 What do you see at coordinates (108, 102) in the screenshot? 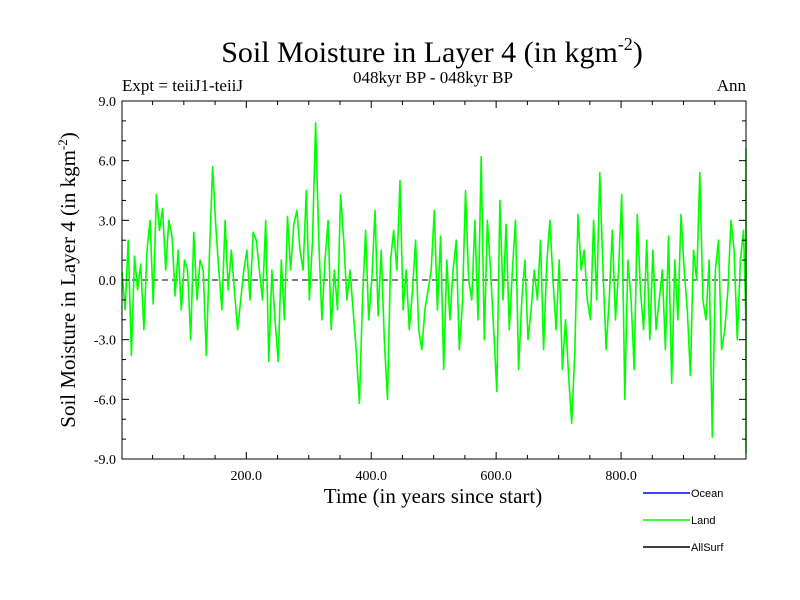
I see `y-tick-label: 9.0` at bounding box center [108, 102].